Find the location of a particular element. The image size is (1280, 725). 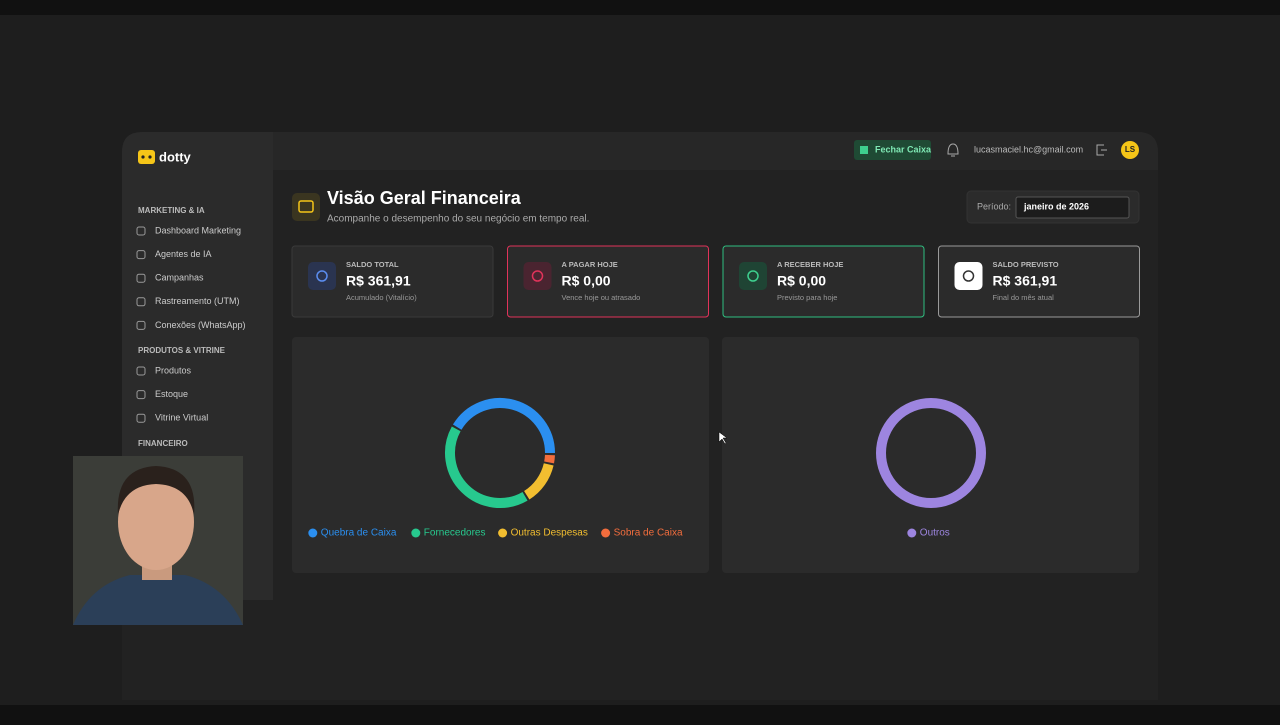

user-email: lucasmaciel.hc@gmail.com is located at coordinates (1028, 149).